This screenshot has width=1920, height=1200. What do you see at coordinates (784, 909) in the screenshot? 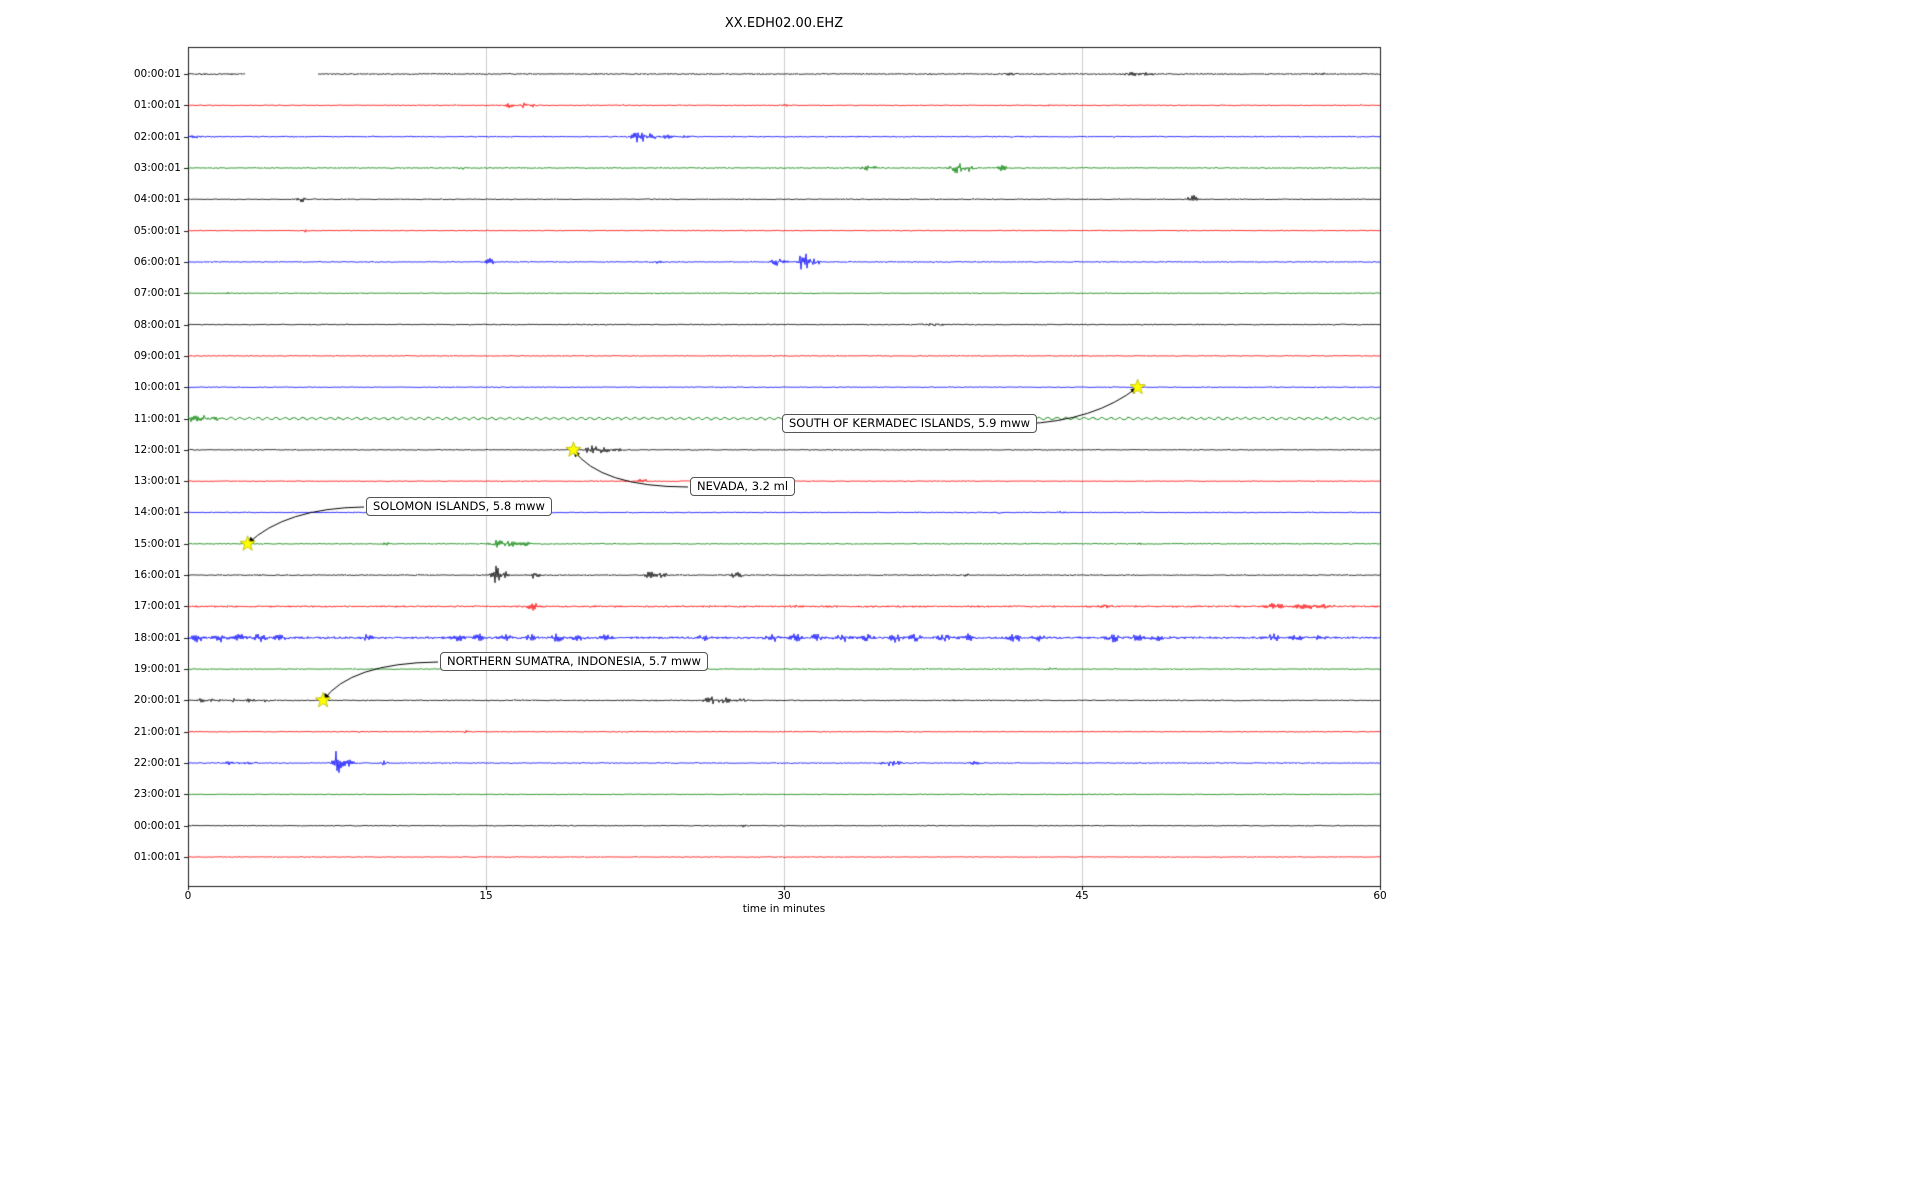
I see `x-axis-label: time in minutes` at bounding box center [784, 909].